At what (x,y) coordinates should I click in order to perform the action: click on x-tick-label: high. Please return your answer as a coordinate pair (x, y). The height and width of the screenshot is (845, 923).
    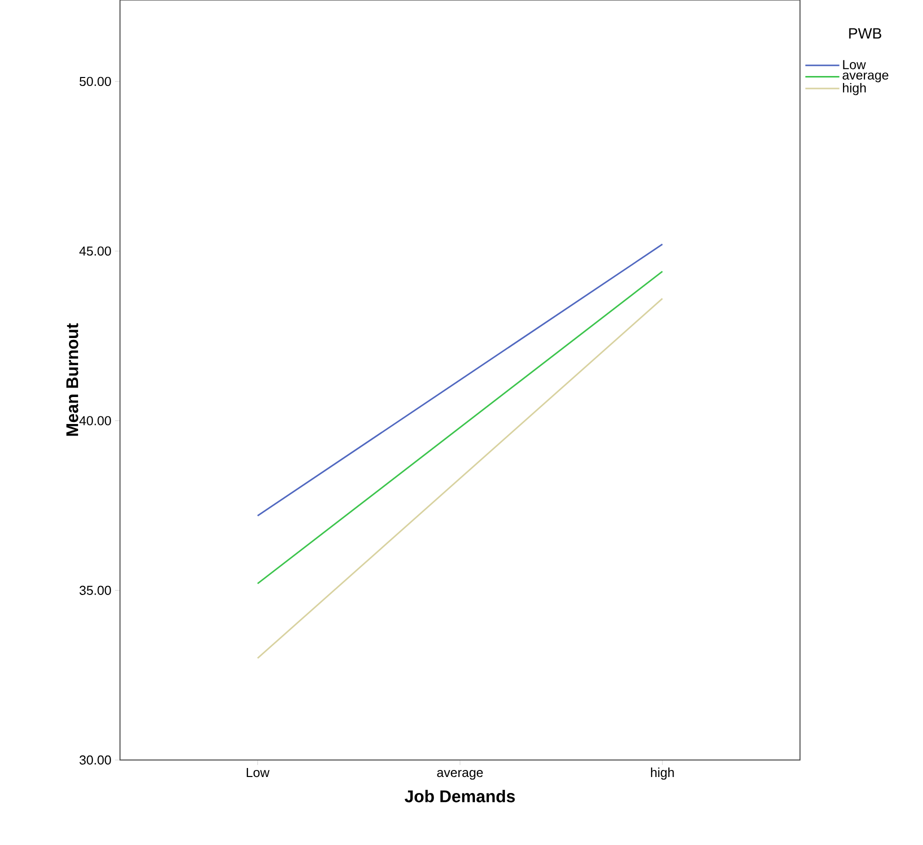
    Looking at the image, I should click on (662, 774).